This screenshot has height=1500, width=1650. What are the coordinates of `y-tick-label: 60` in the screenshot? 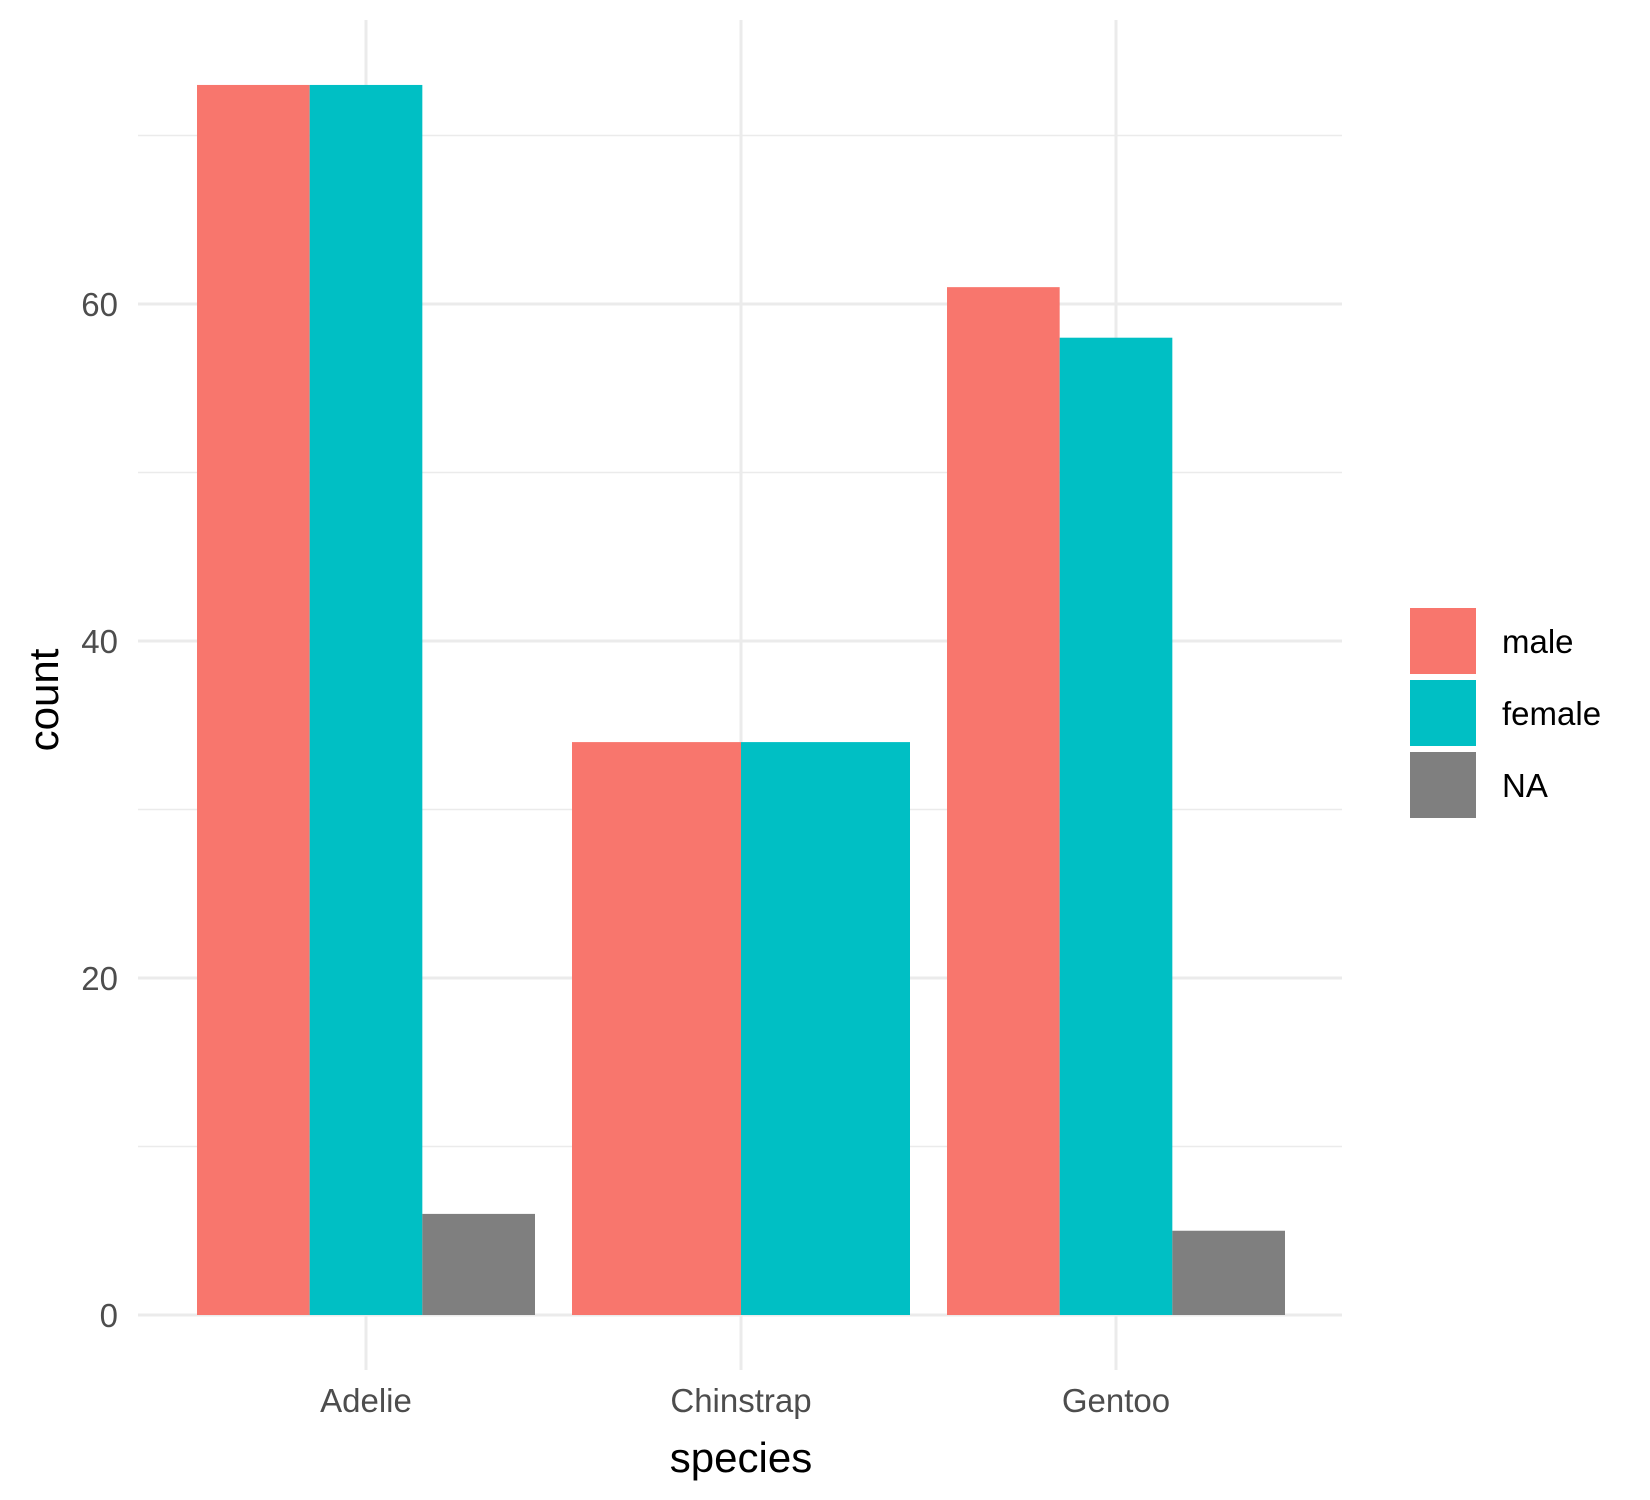 It's located at (99, 304).